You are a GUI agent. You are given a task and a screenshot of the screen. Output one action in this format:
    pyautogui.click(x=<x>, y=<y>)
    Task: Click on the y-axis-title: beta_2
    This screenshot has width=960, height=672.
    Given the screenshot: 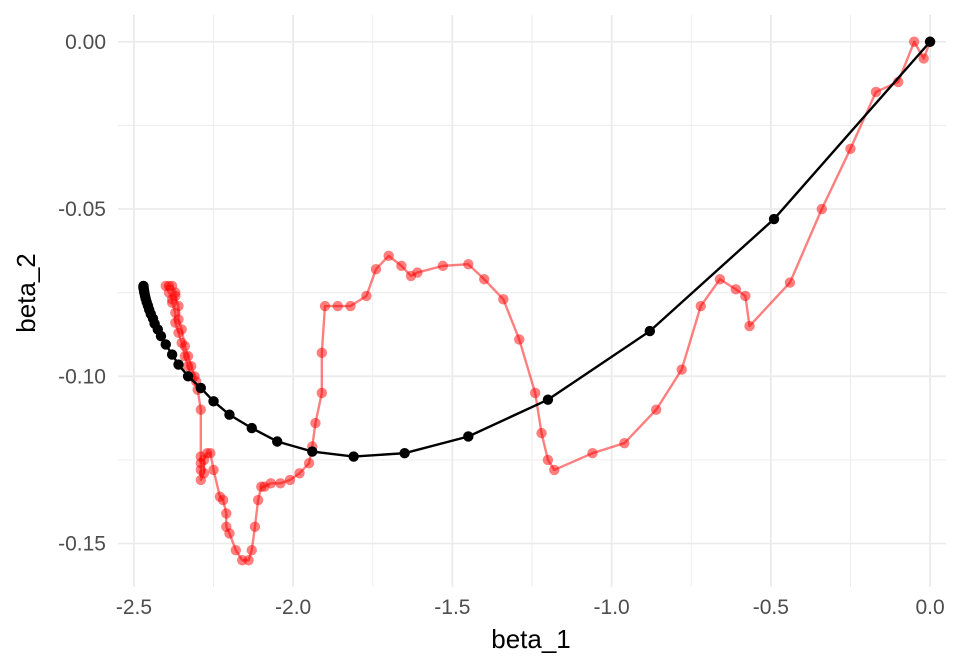 What is the action you would take?
    pyautogui.click(x=26, y=293)
    